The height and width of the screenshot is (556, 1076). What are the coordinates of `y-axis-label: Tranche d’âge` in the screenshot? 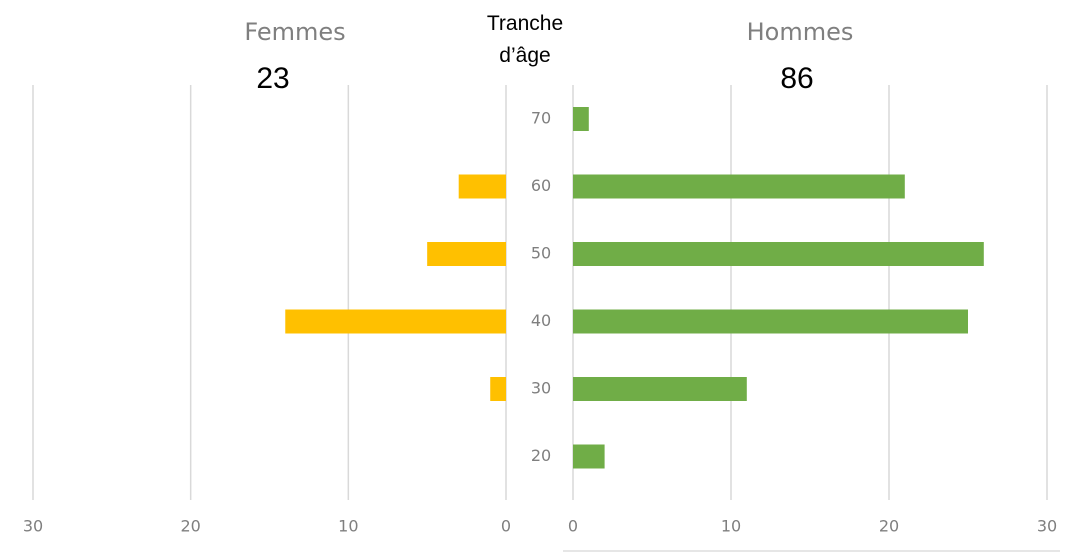 It's located at (525, 39).